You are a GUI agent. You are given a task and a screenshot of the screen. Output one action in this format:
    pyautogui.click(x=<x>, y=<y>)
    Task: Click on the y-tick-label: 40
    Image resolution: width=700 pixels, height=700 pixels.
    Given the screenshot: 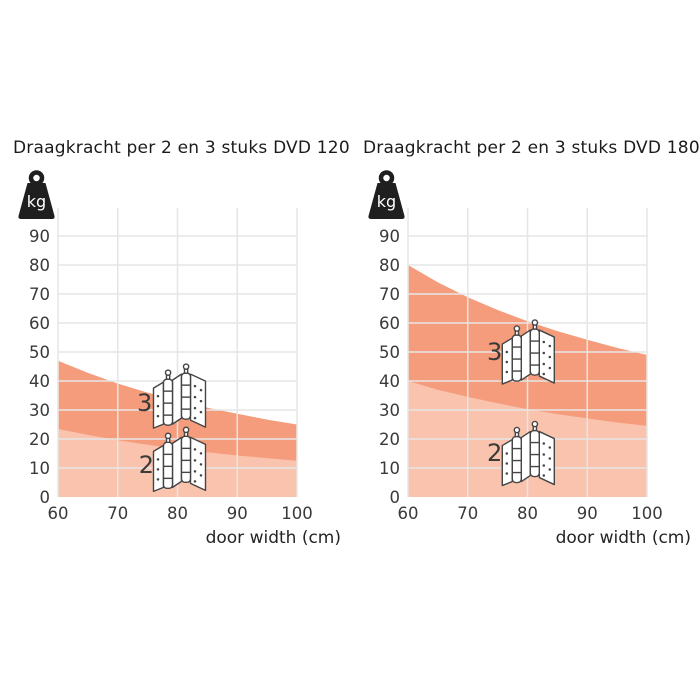 What is the action you would take?
    pyautogui.click(x=39, y=381)
    